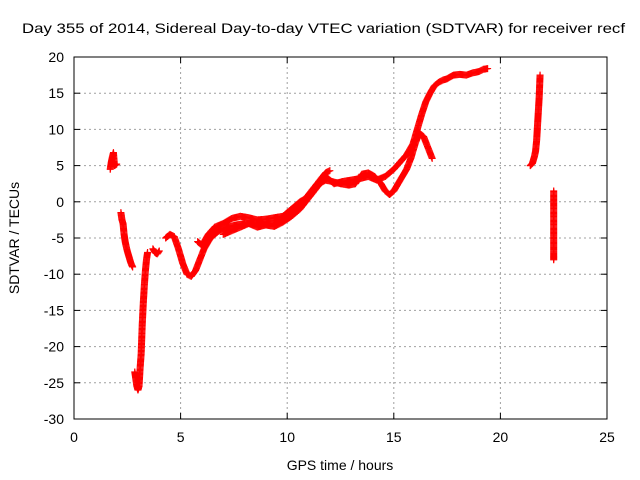 This screenshot has height=480, width=640. I want to click on x-tick-label: 0, so click(74, 437).